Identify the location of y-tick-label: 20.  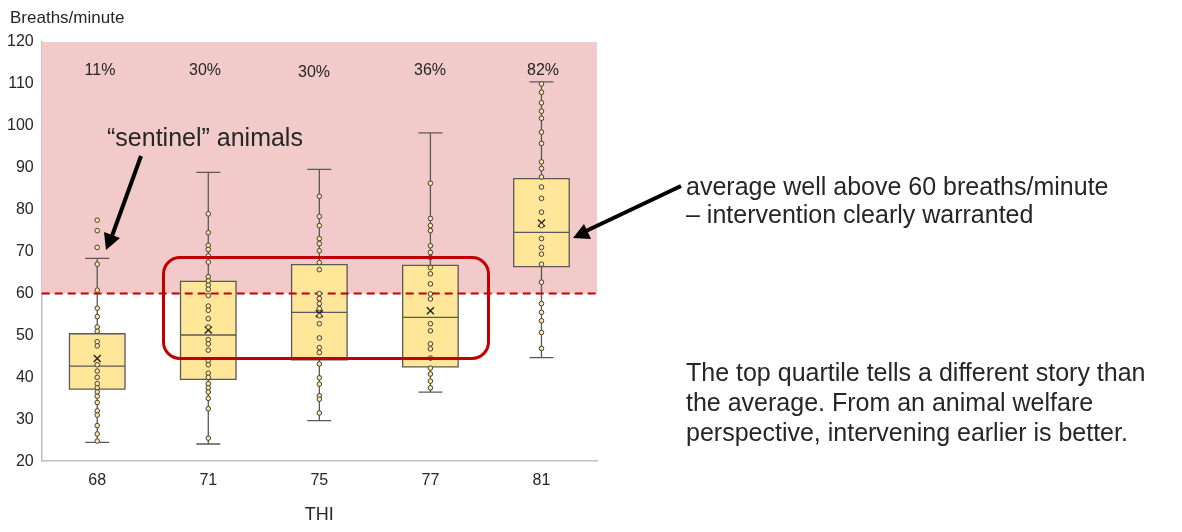
(24, 460).